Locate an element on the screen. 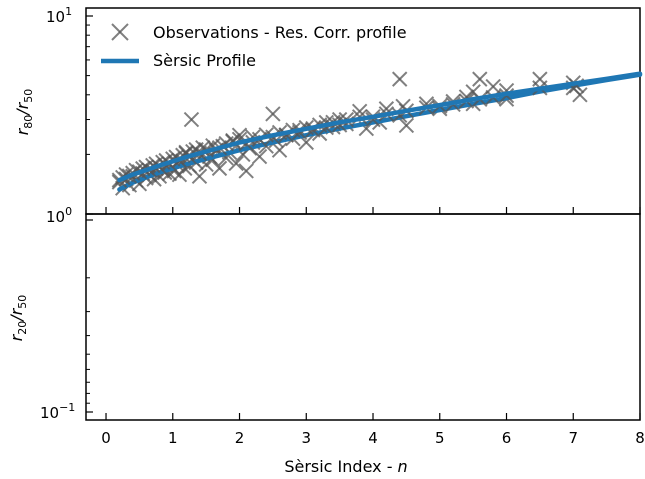 The width and height of the screenshot is (645, 479). x-tick-label: 1 is located at coordinates (173, 438).